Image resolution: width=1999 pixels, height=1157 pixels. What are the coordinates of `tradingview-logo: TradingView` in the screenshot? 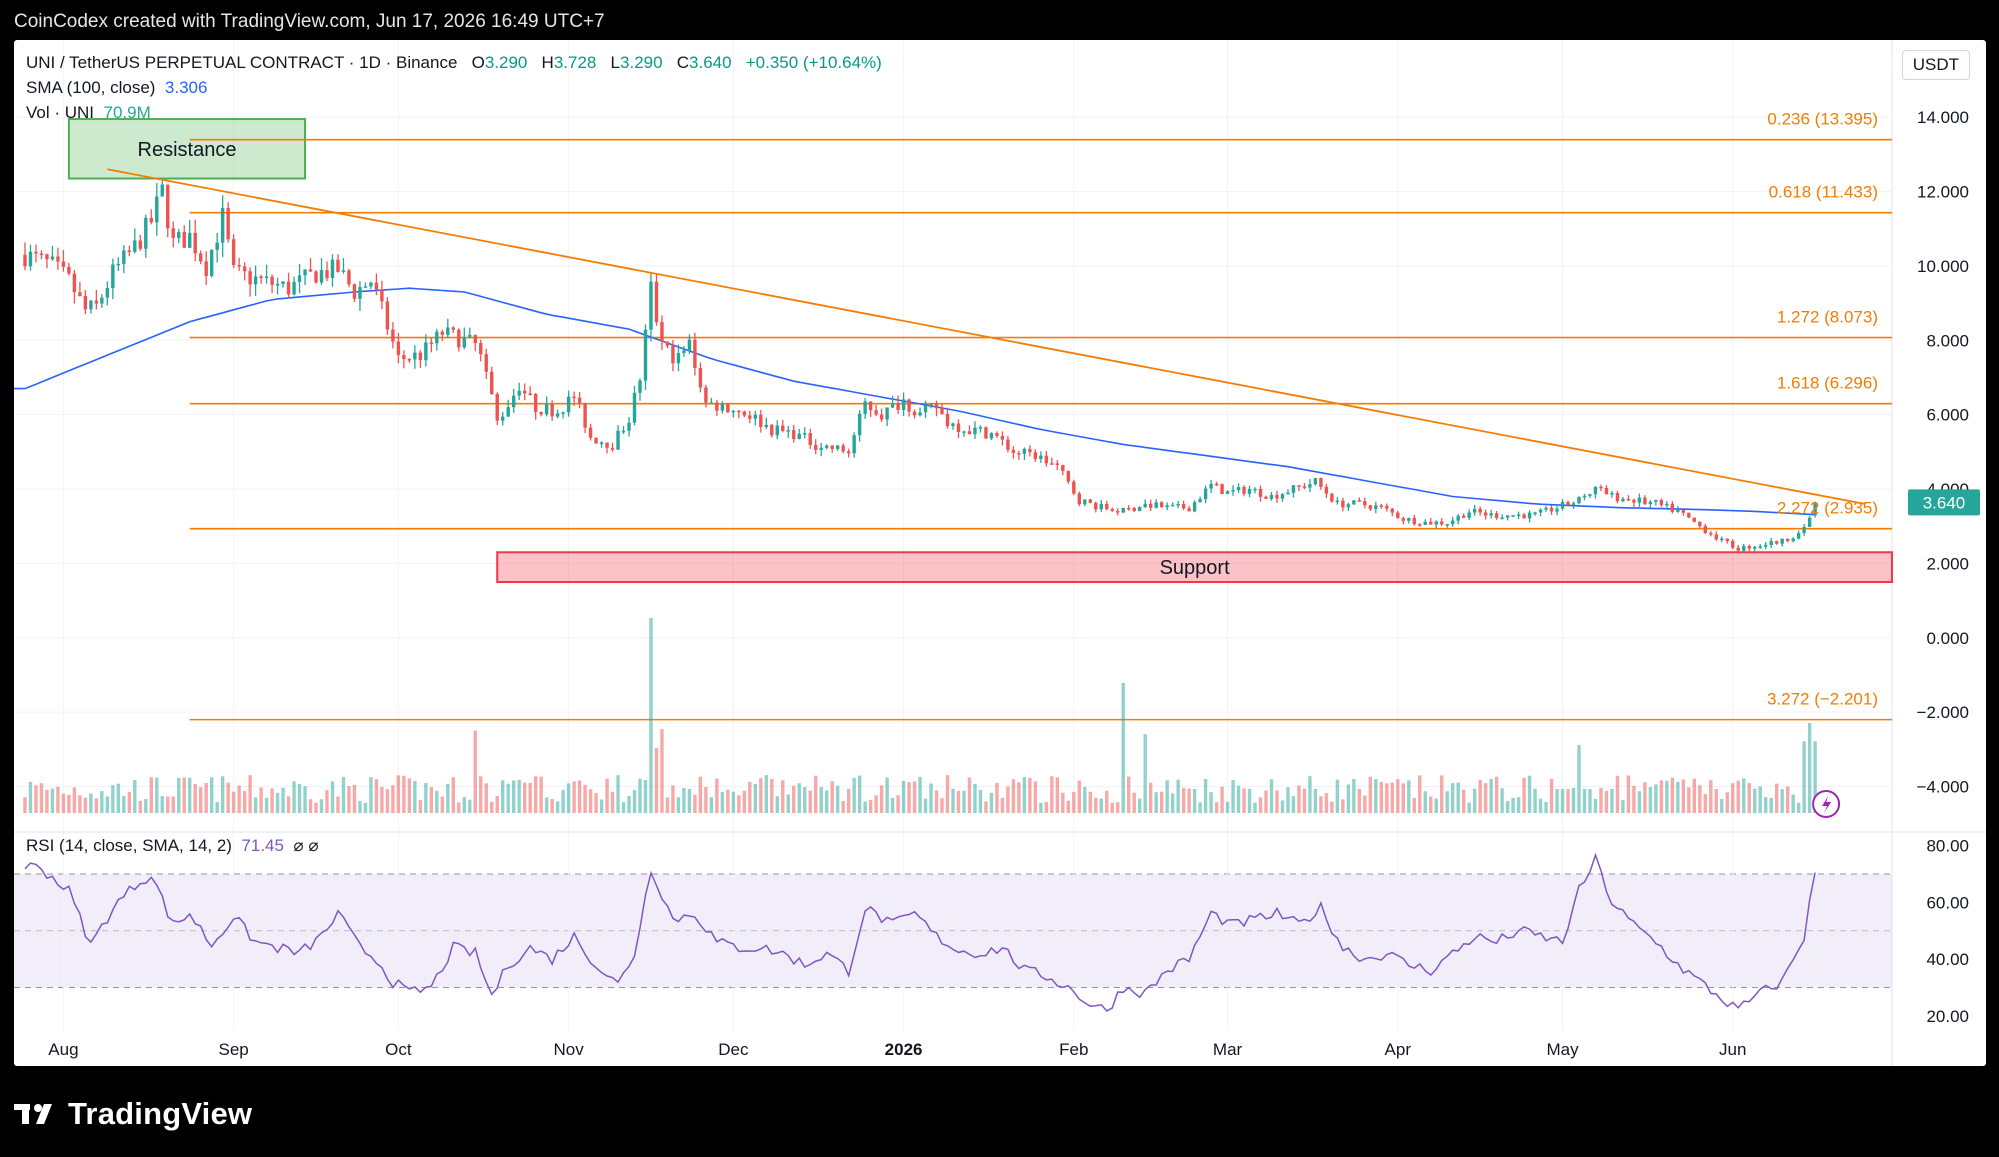 It's located at (133, 1114).